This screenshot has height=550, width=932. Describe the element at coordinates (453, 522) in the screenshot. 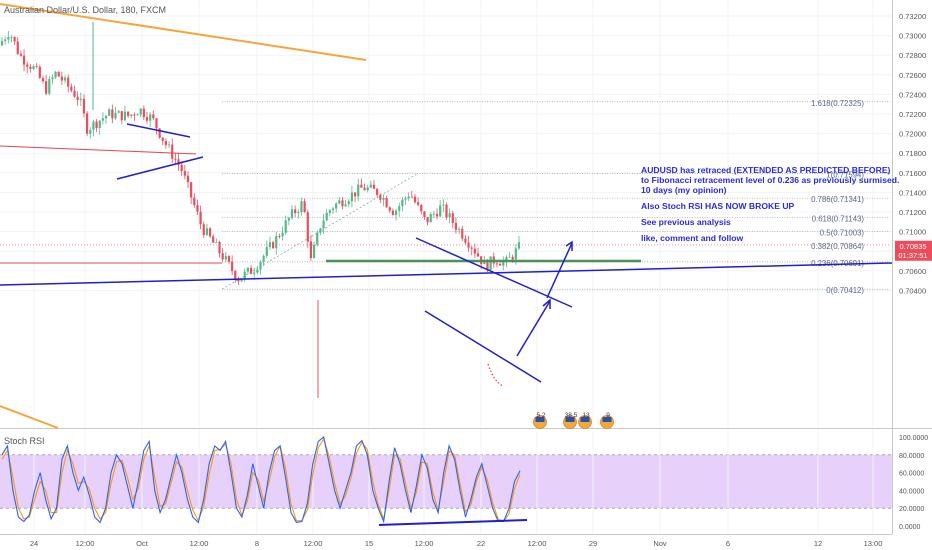

I see `rsi-trendline` at that location.